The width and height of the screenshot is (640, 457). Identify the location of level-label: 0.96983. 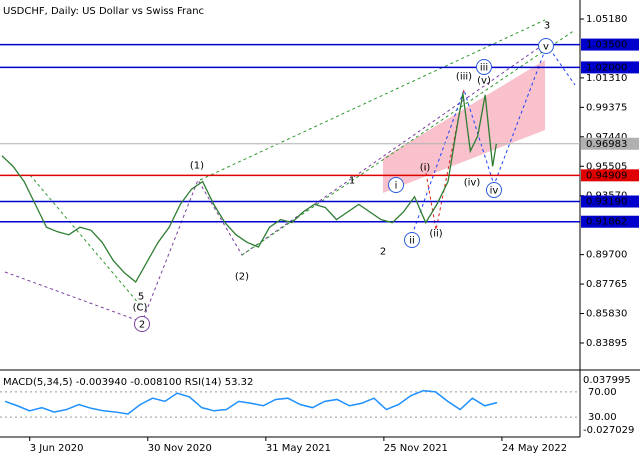
(606, 144).